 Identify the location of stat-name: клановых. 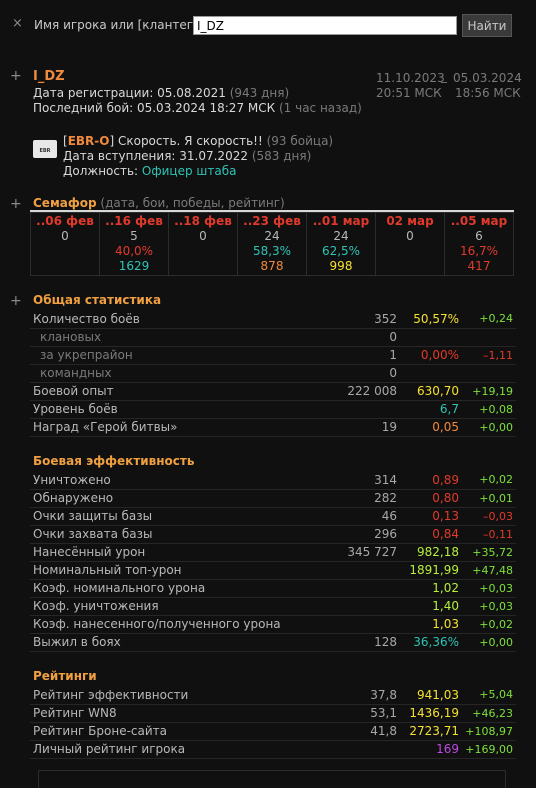
(71, 337).